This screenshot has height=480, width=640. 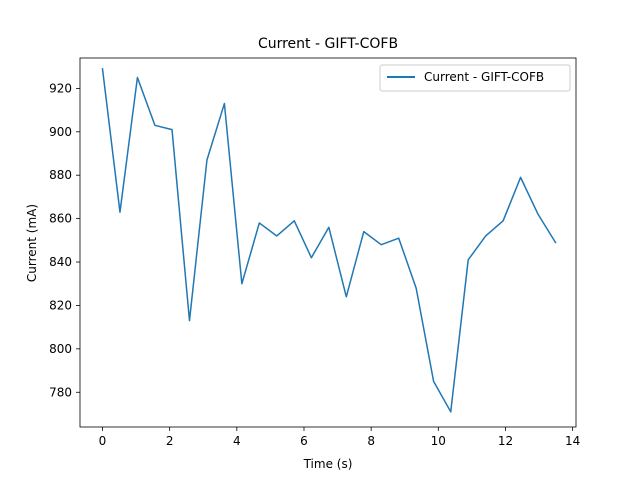 I want to click on x-axis: 0 2 4 6 8 10 12 14, so click(x=339, y=437).